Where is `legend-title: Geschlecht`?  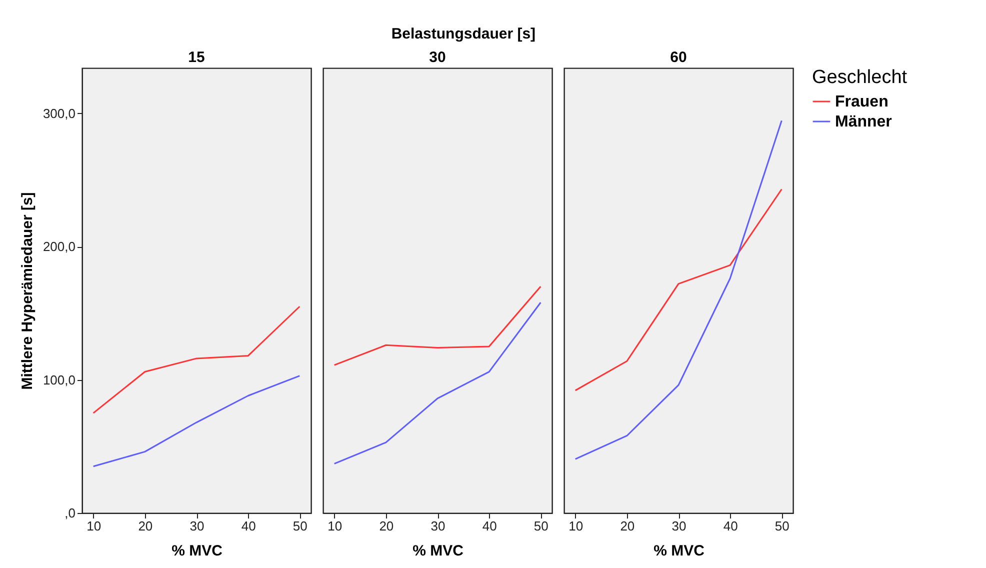 legend-title: Geschlecht is located at coordinates (860, 77).